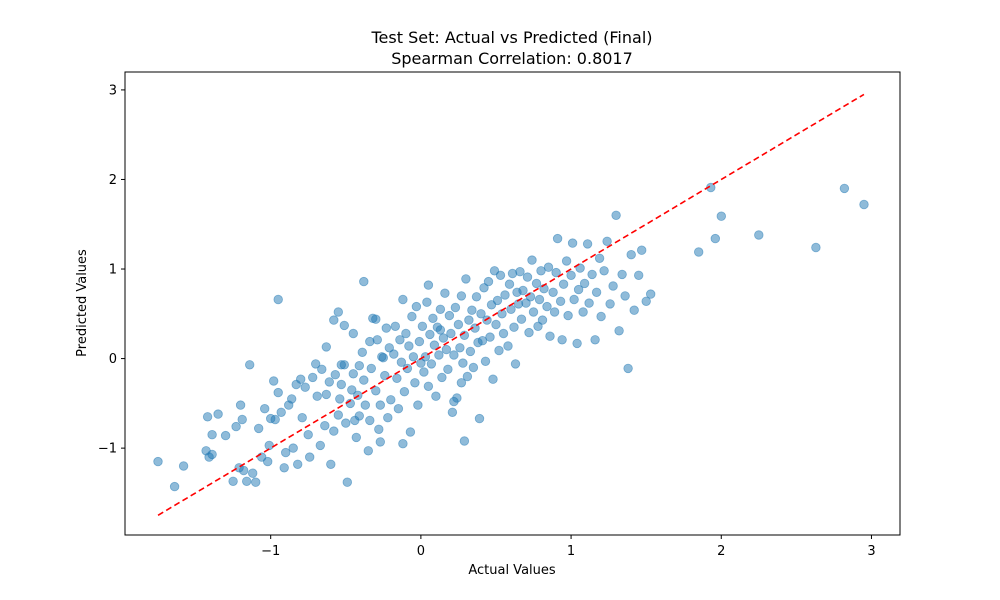 This screenshot has height=600, width=1000. I want to click on y-tick-label: 1, so click(113, 270).